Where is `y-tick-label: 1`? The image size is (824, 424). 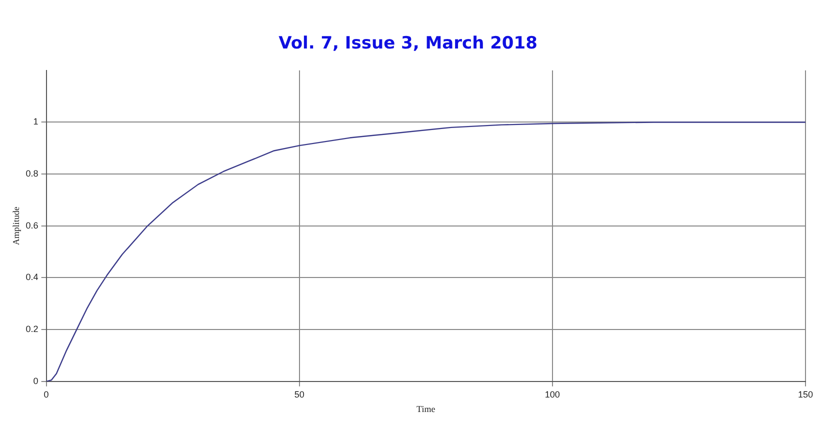
y-tick-label: 1 is located at coordinates (35, 121).